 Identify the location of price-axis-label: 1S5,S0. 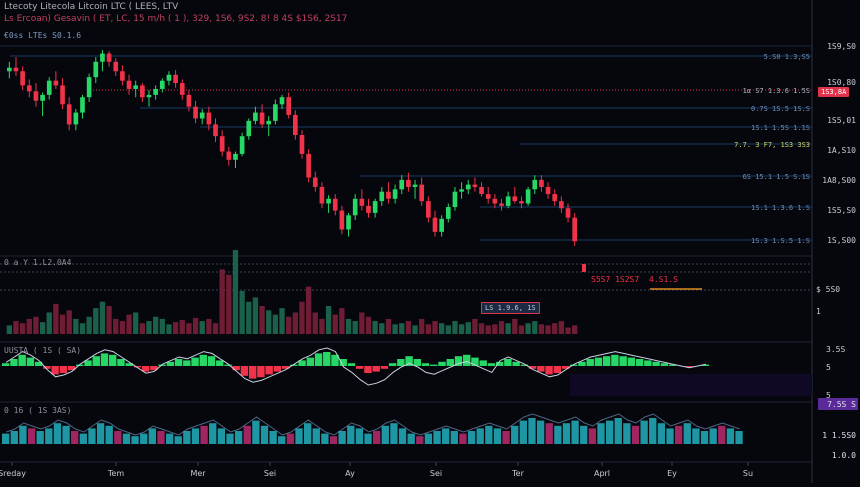
(841, 210).